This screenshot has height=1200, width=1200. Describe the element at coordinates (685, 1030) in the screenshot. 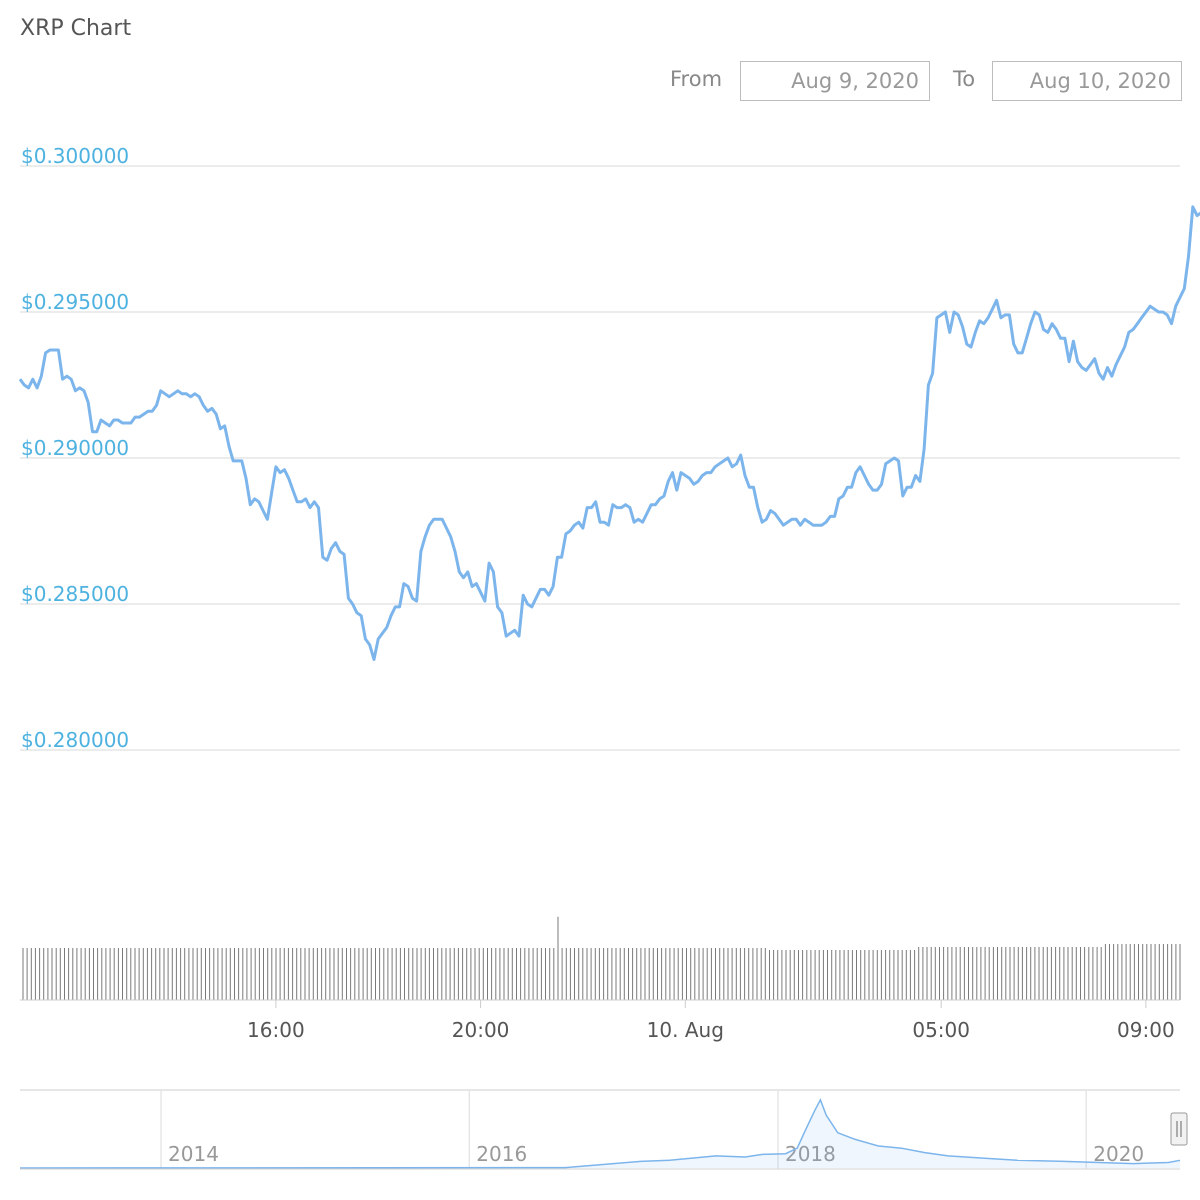

I see `x-tick-label: 10. Aug` at that location.